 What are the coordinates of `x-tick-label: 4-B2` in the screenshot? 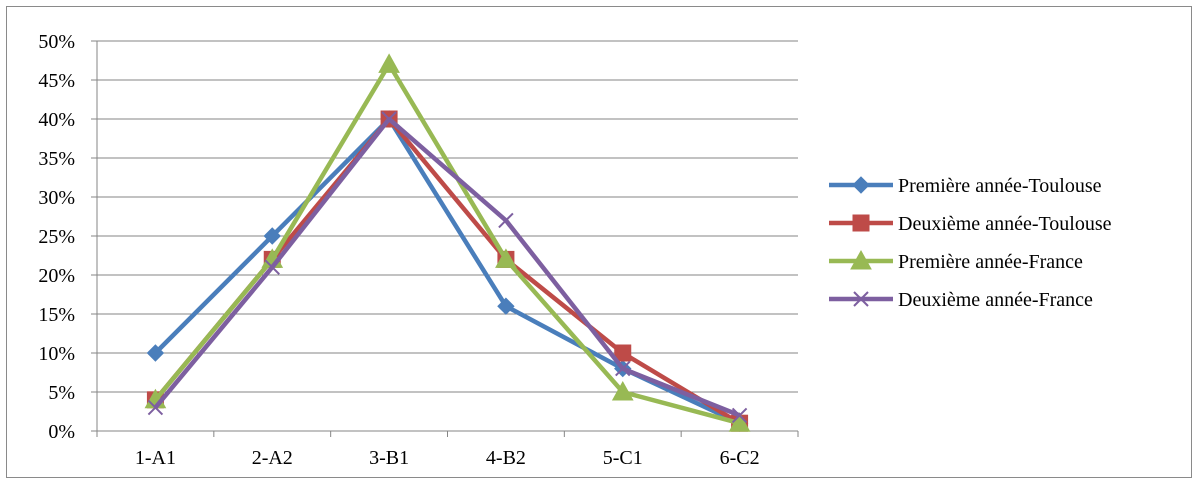 It's located at (506, 458).